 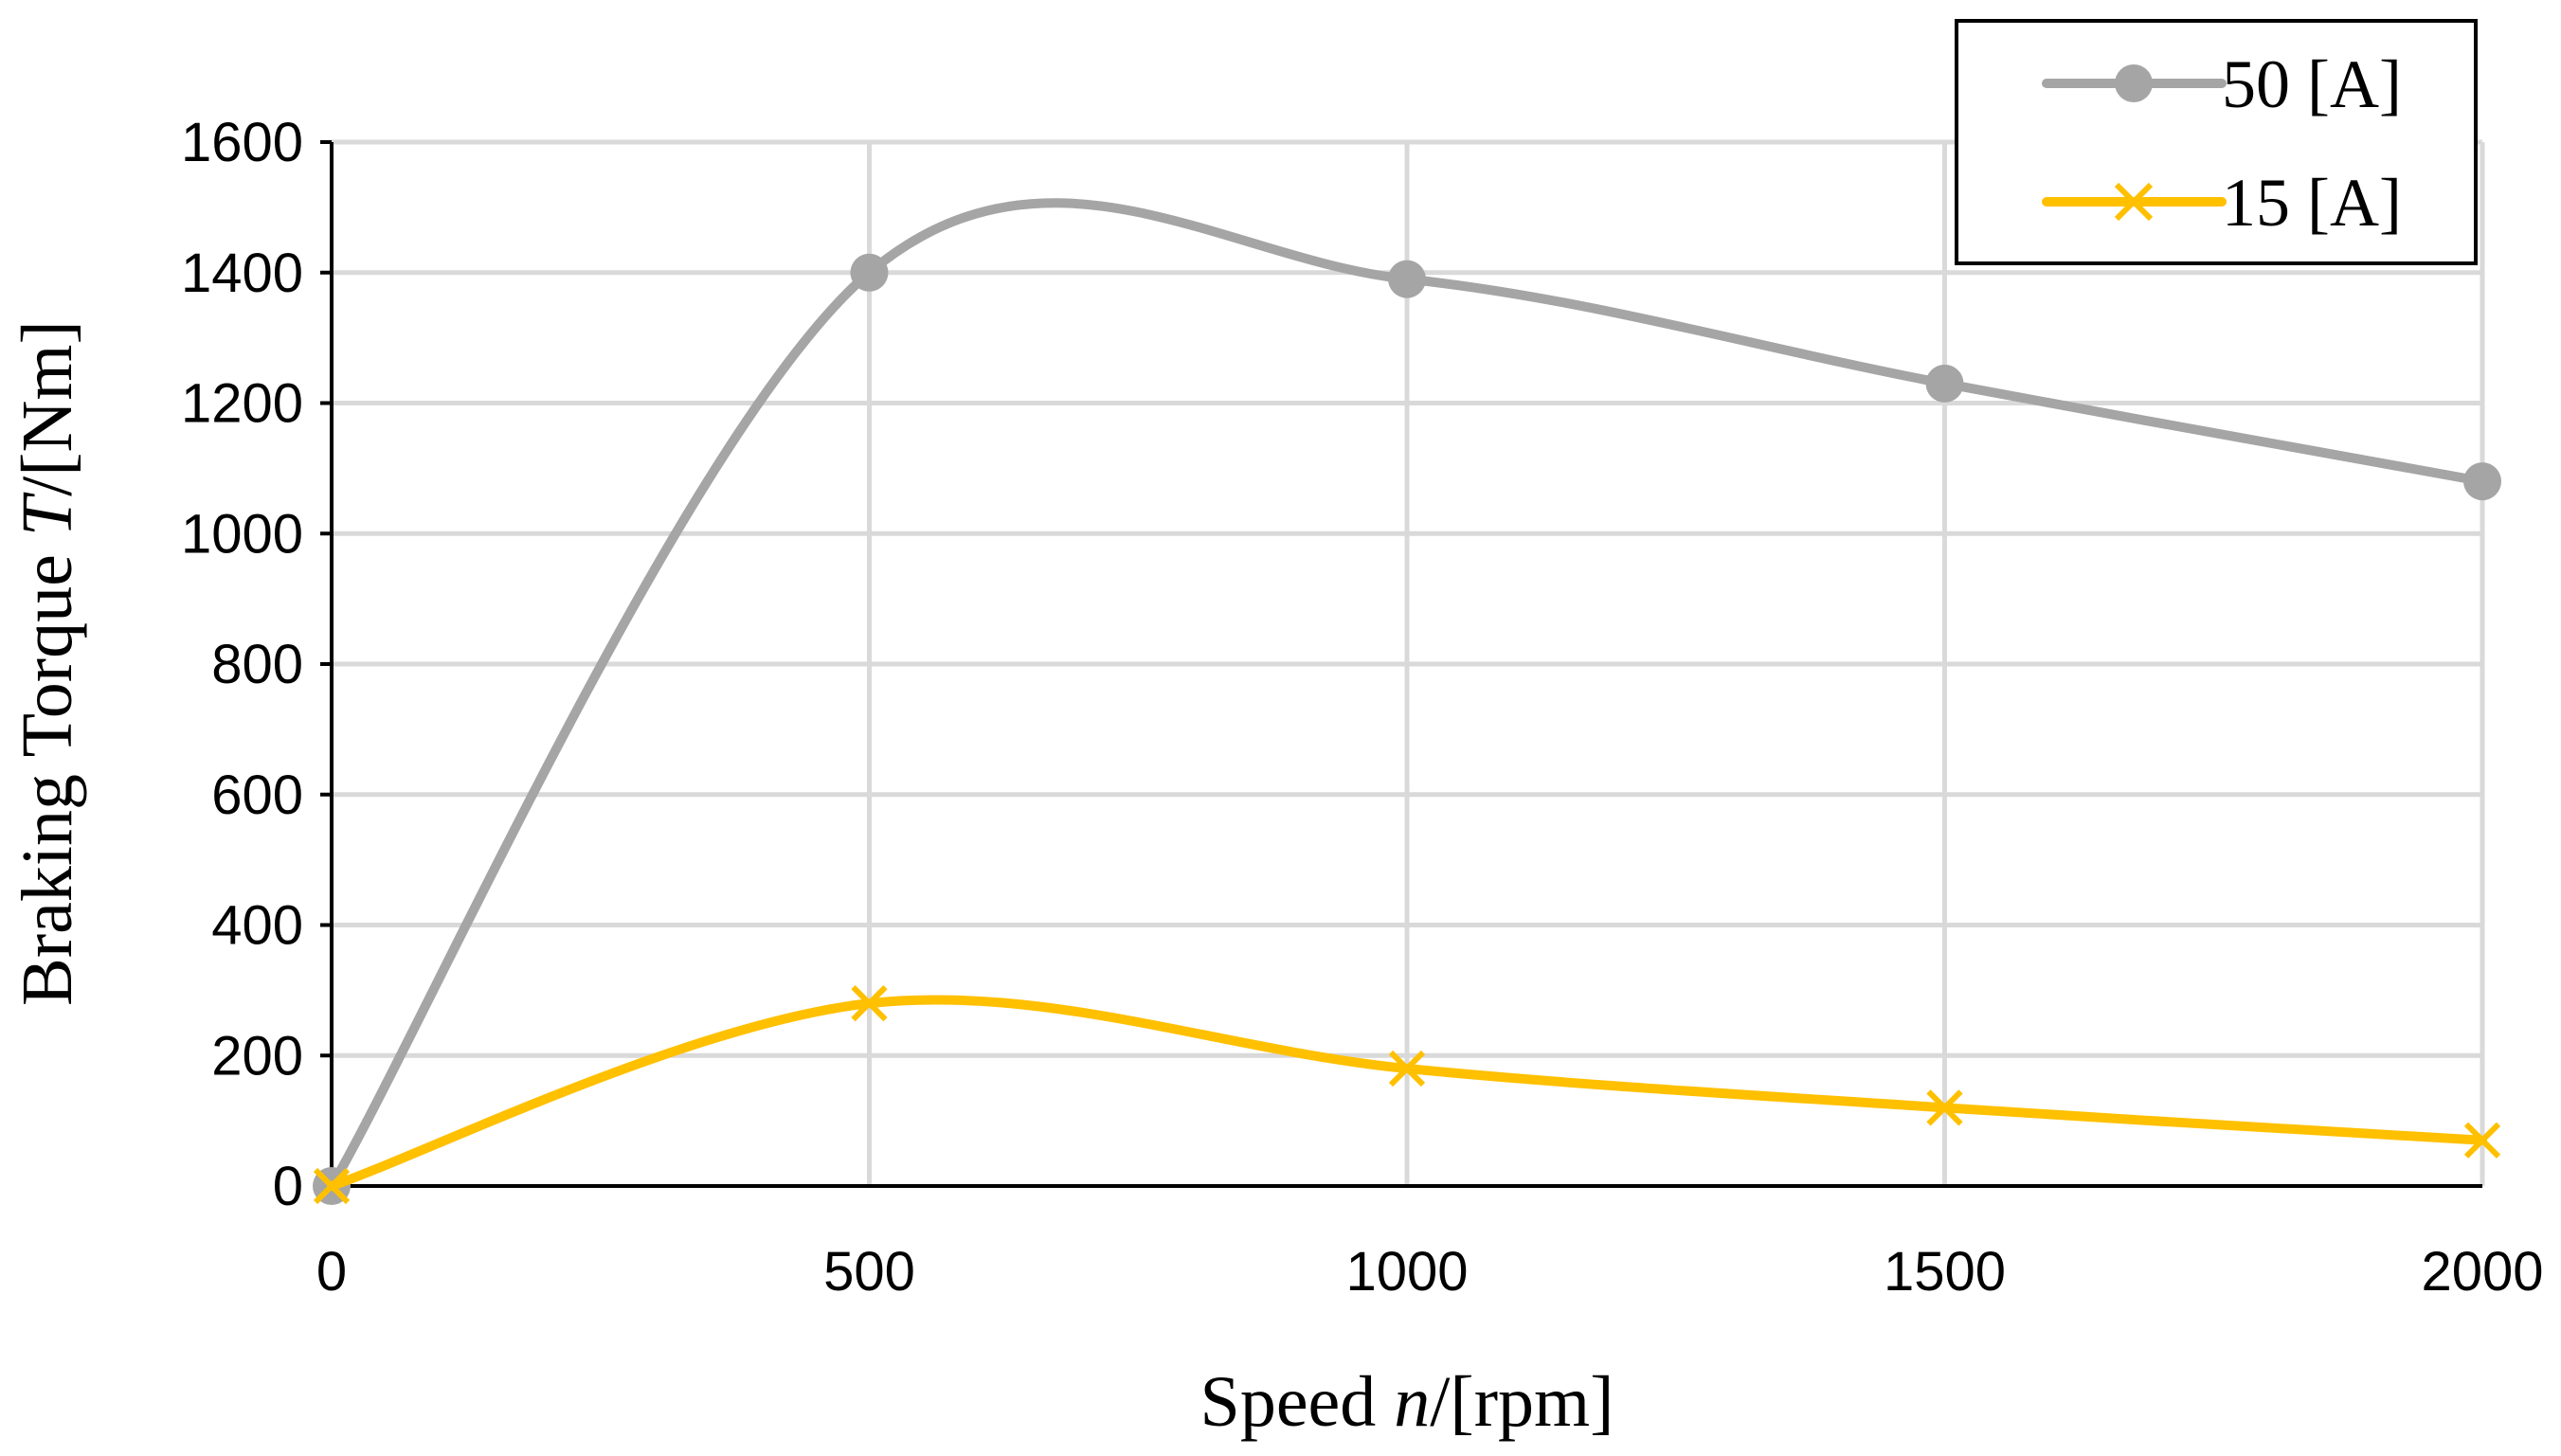 I want to click on data-point-15a-1000-stroke-b, so click(x=1407, y=1069).